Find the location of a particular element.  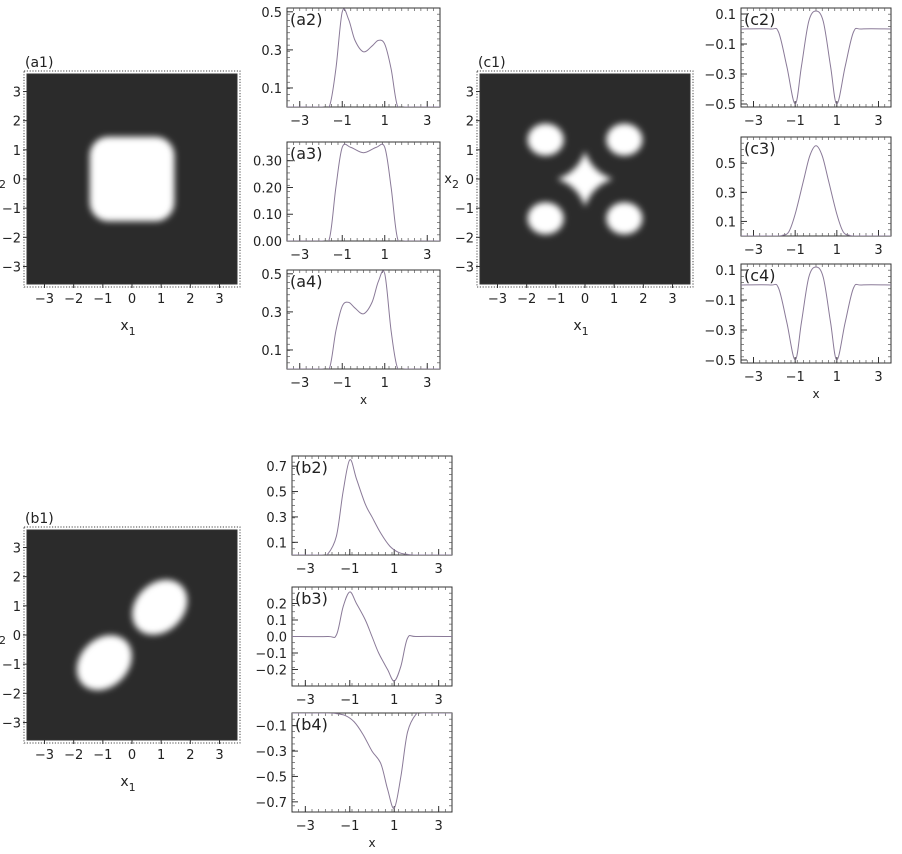

panel-label: (a1) is located at coordinates (39, 63).